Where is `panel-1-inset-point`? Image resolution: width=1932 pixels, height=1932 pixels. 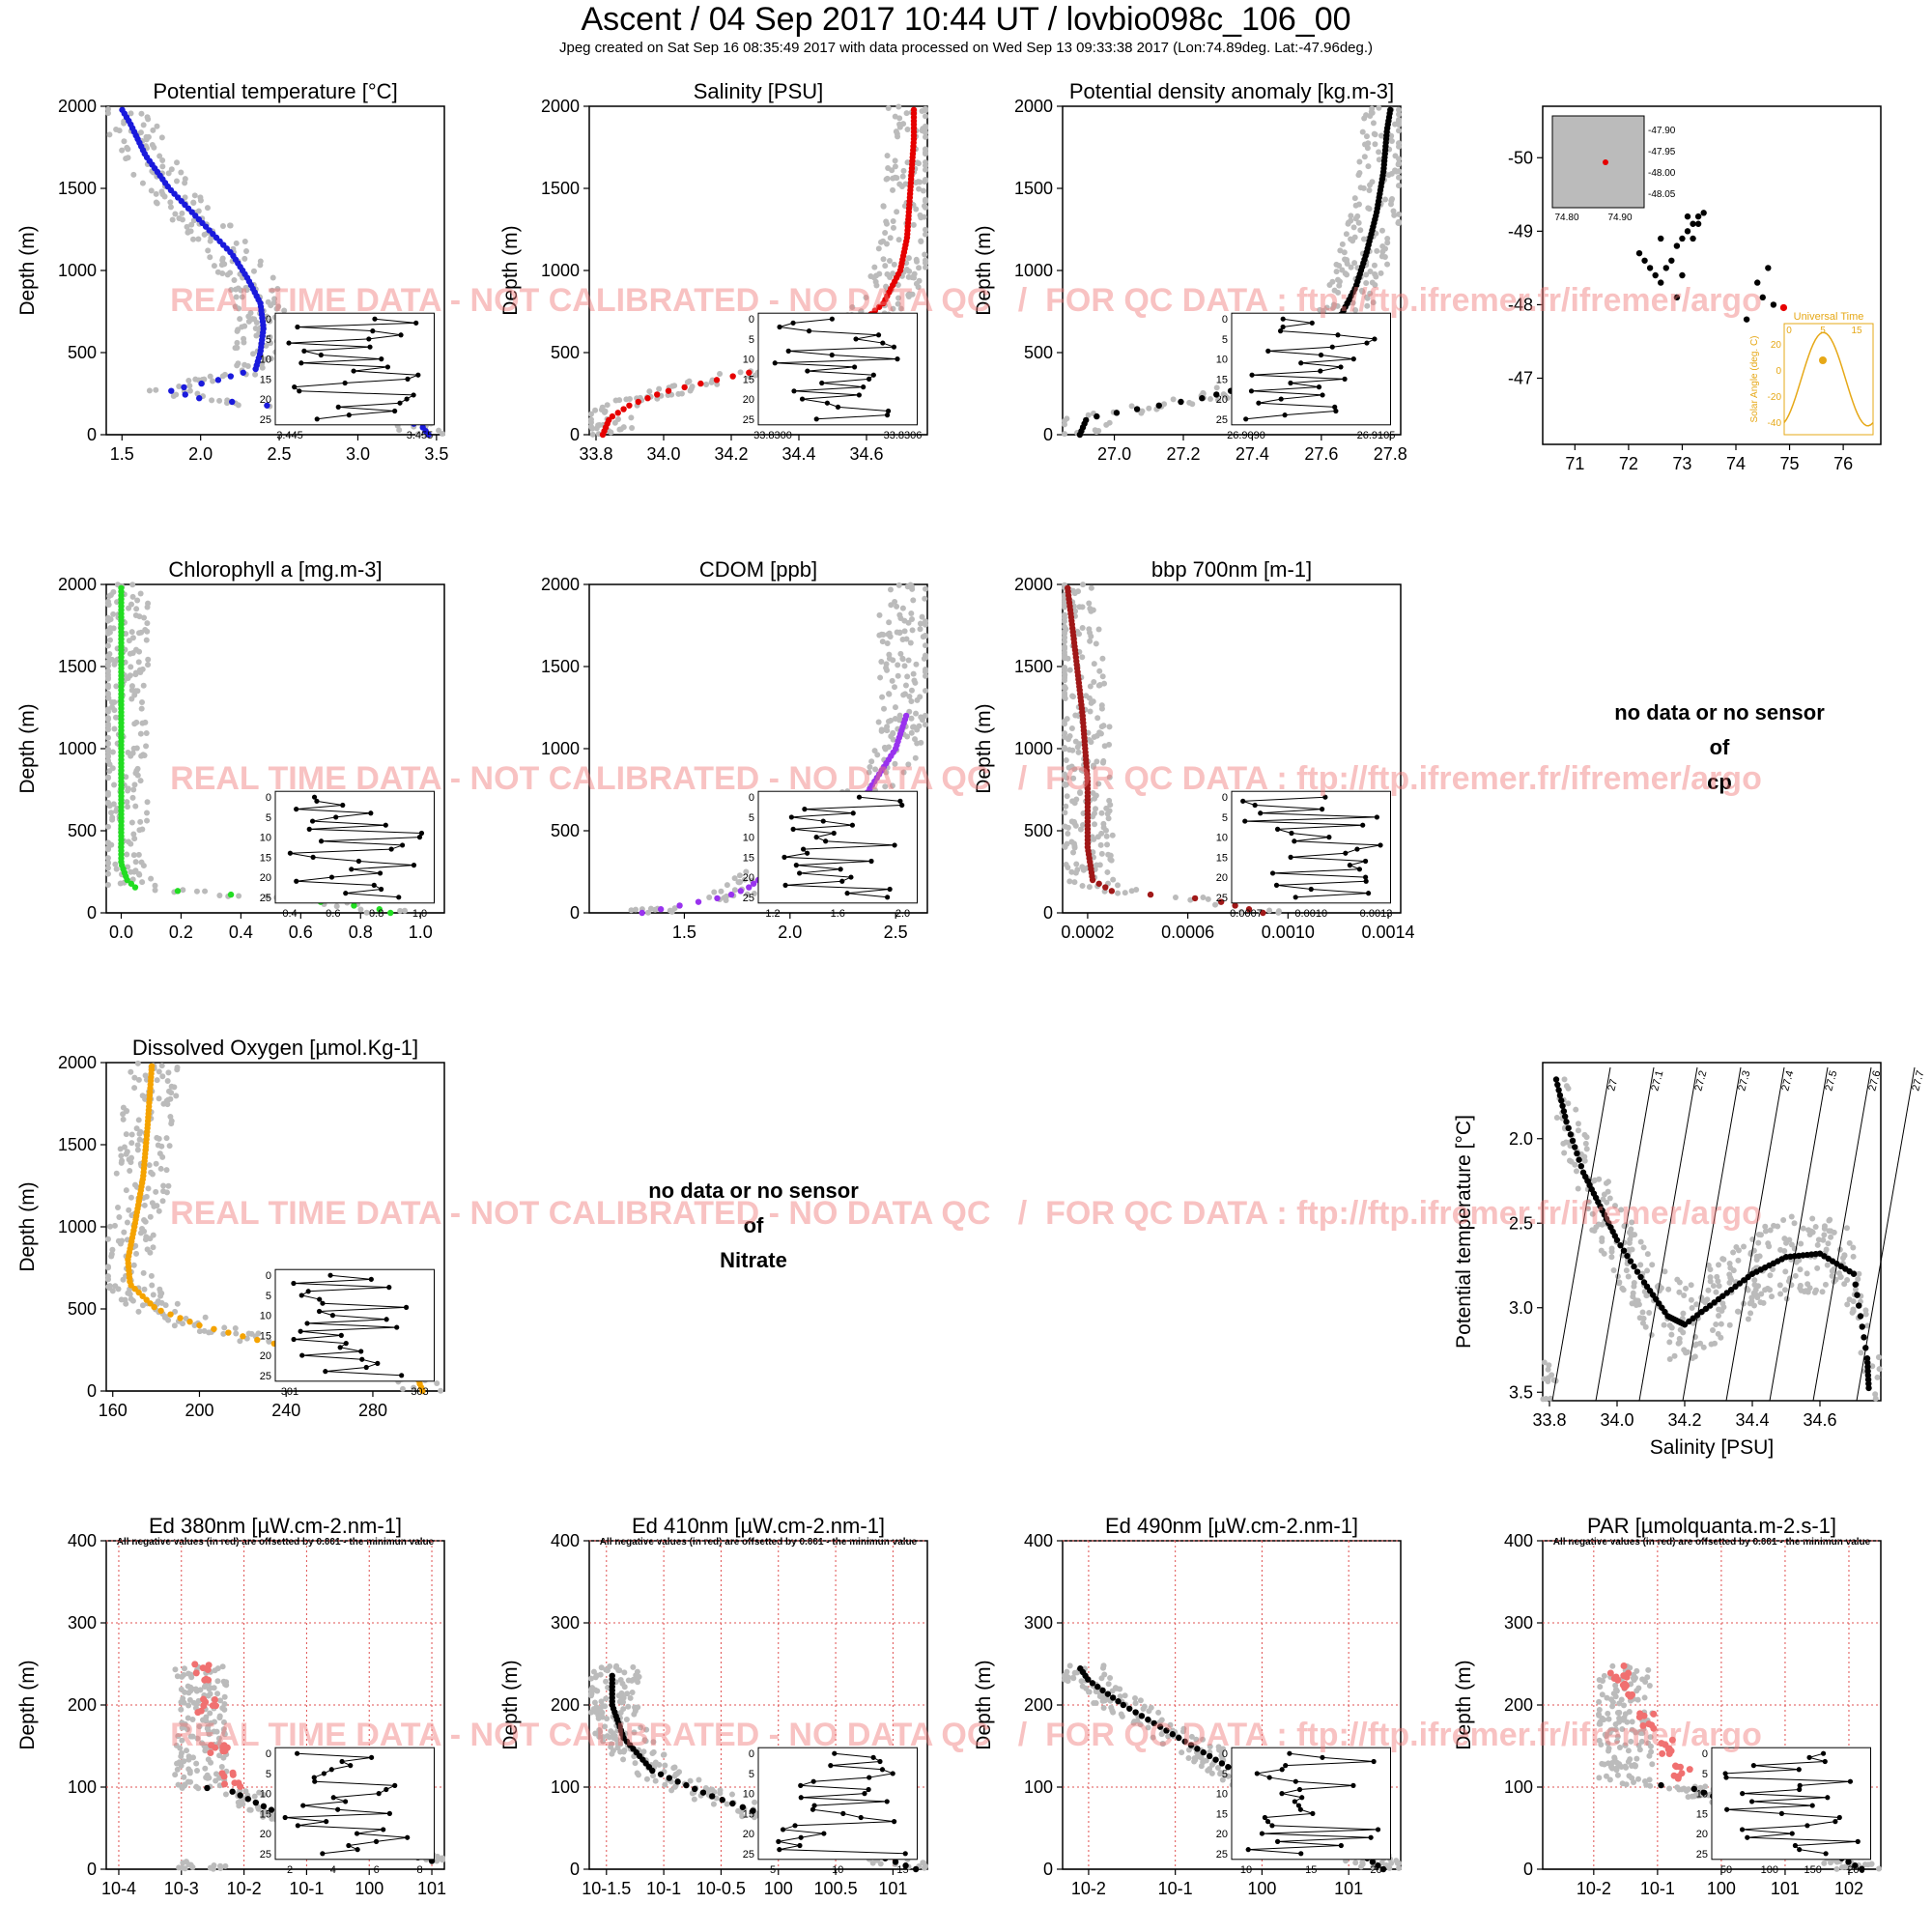
panel-1-inset-point is located at coordinates (816, 419).